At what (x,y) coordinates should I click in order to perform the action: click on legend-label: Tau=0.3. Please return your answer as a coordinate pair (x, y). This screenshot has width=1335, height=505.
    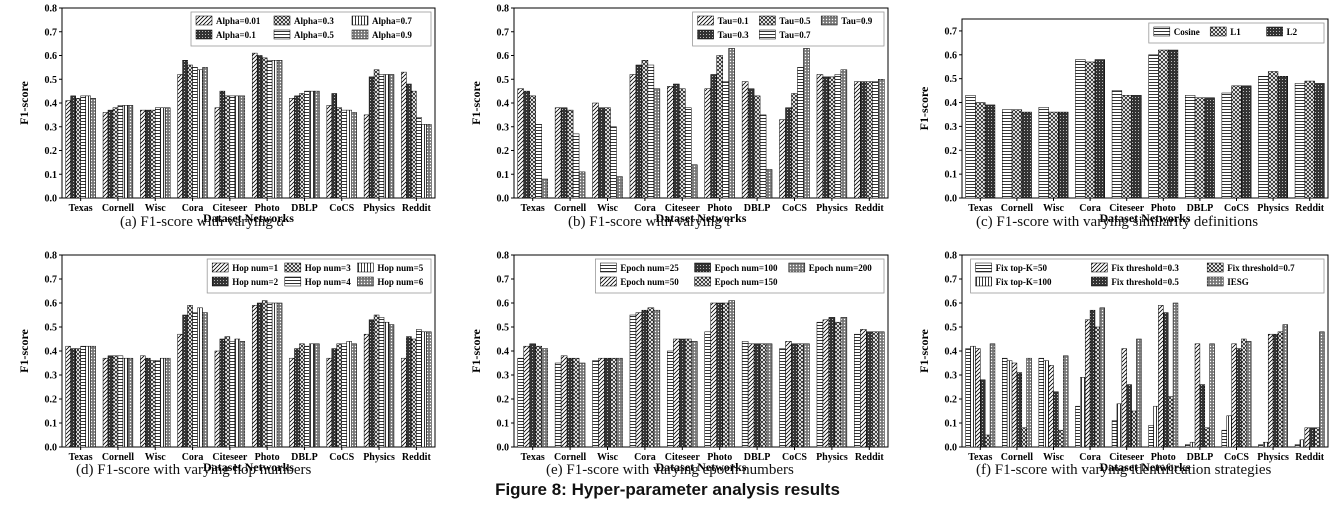
    Looking at the image, I should click on (734, 35).